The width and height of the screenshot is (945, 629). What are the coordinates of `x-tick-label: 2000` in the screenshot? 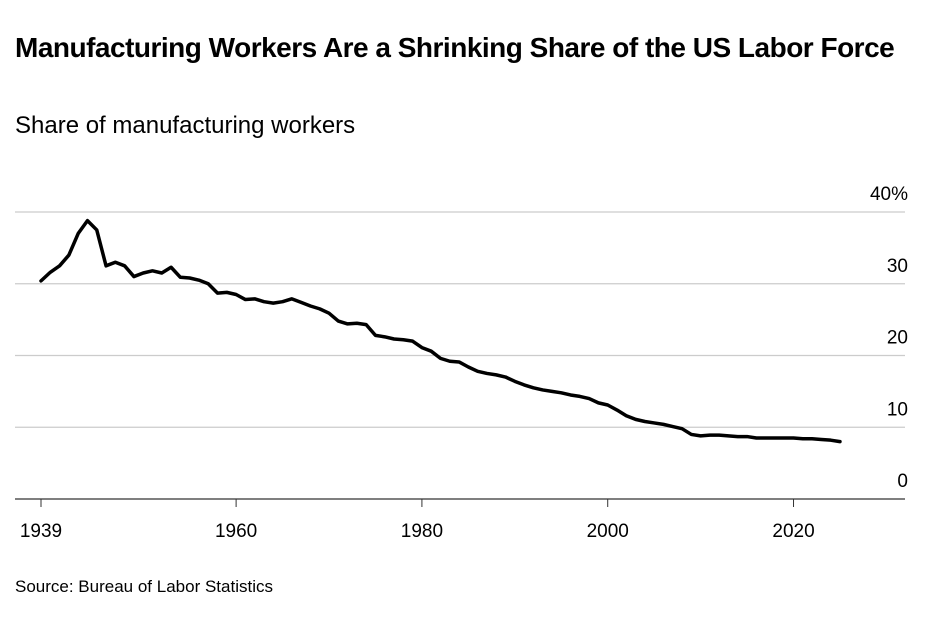 It's located at (608, 531).